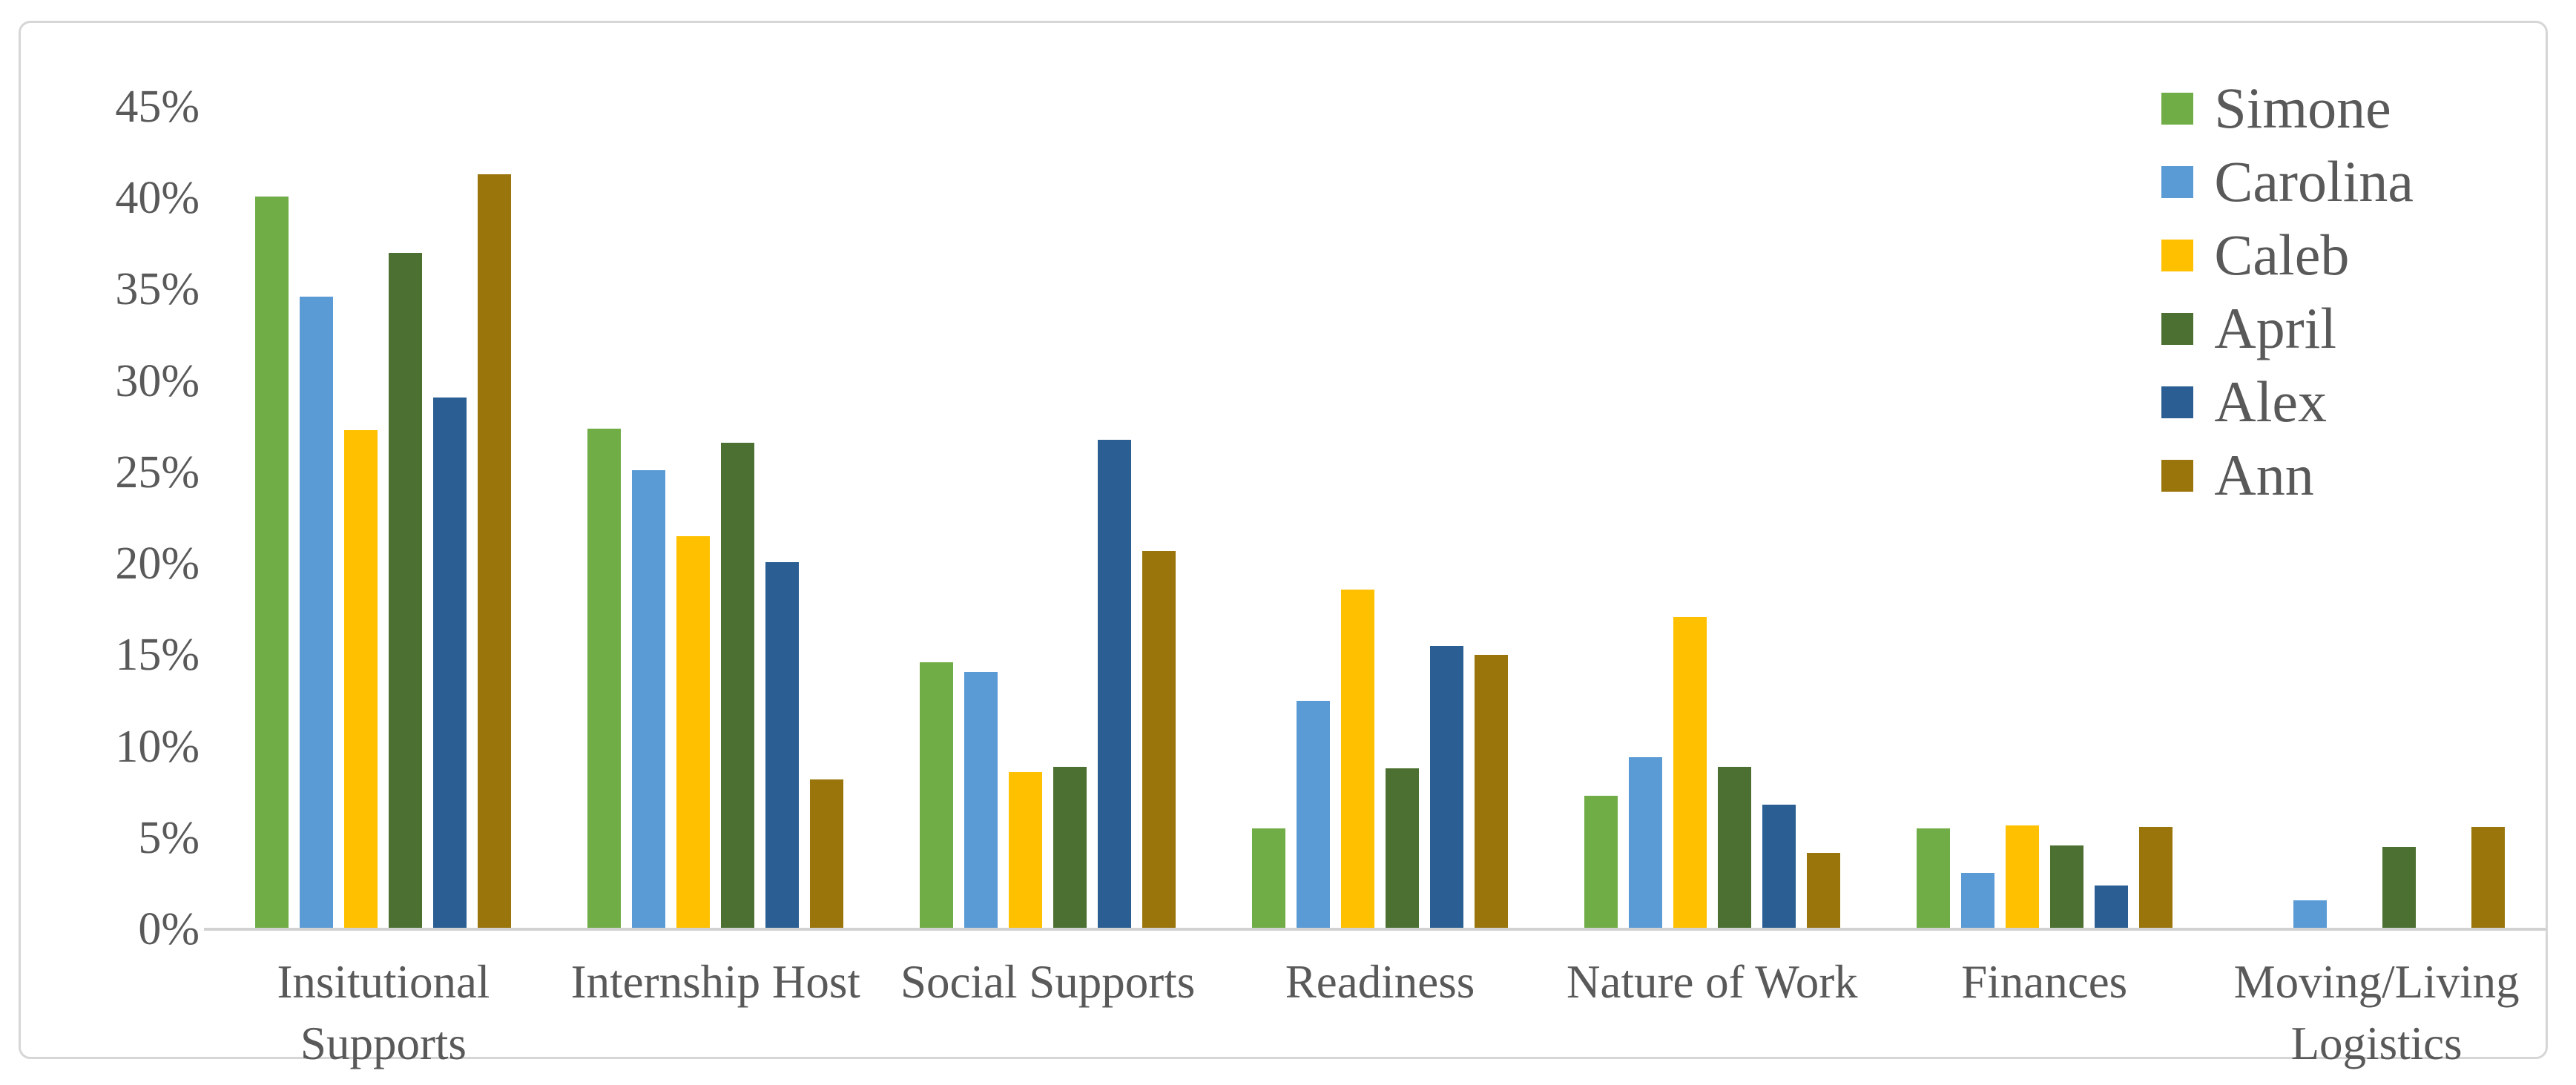 Image resolution: width=2576 pixels, height=1085 pixels. What do you see at coordinates (2314, 181) in the screenshot?
I see `legend-label: Carolina` at bounding box center [2314, 181].